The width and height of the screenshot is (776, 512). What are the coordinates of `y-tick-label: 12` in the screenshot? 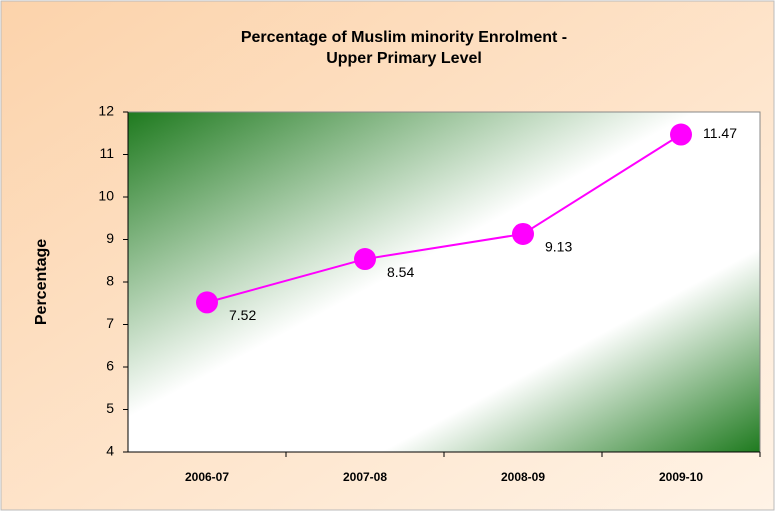 It's located at (106, 111).